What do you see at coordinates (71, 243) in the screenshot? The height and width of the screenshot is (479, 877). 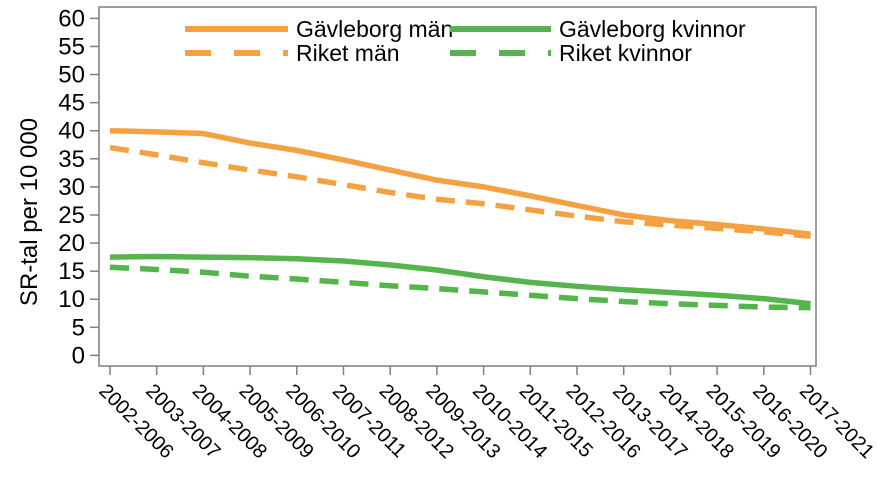 I see `y-tick-label: 20` at bounding box center [71, 243].